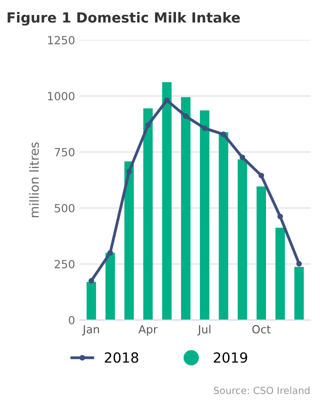 The image size is (320, 400). I want to click on y-tick-label: 500, so click(64, 208).